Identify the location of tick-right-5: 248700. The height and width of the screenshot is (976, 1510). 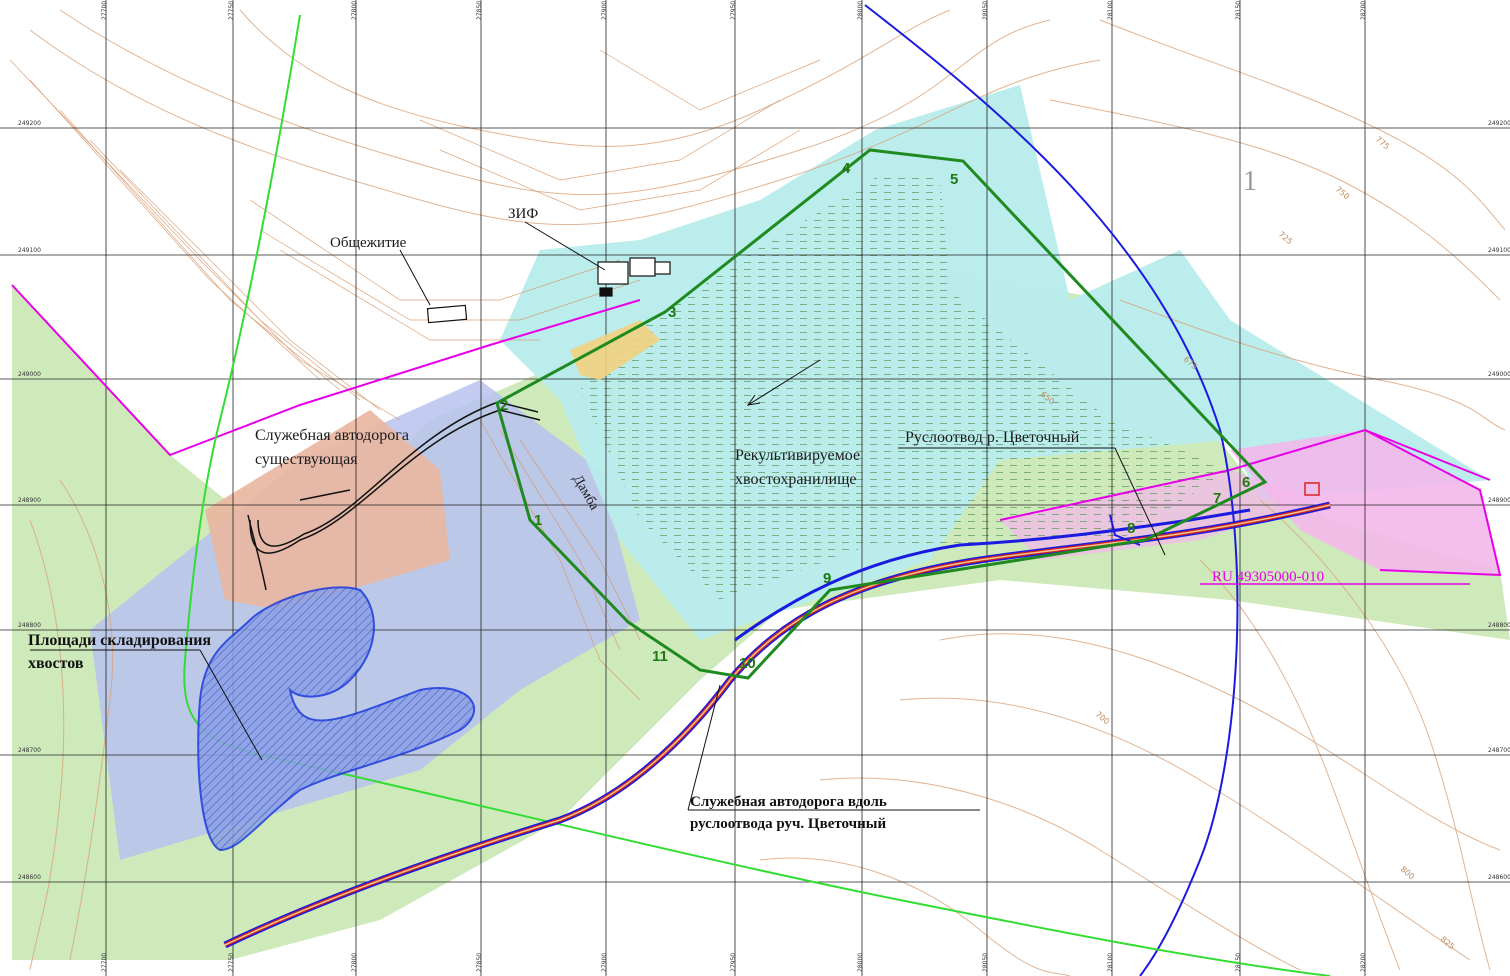
(1499, 750).